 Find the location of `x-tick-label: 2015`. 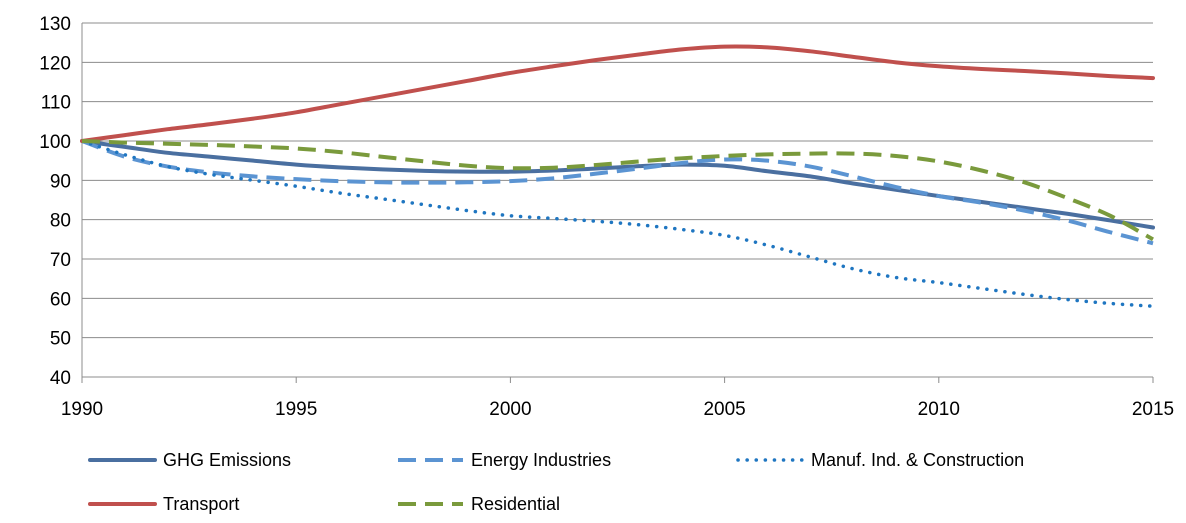

x-tick-label: 2015 is located at coordinates (1153, 409).